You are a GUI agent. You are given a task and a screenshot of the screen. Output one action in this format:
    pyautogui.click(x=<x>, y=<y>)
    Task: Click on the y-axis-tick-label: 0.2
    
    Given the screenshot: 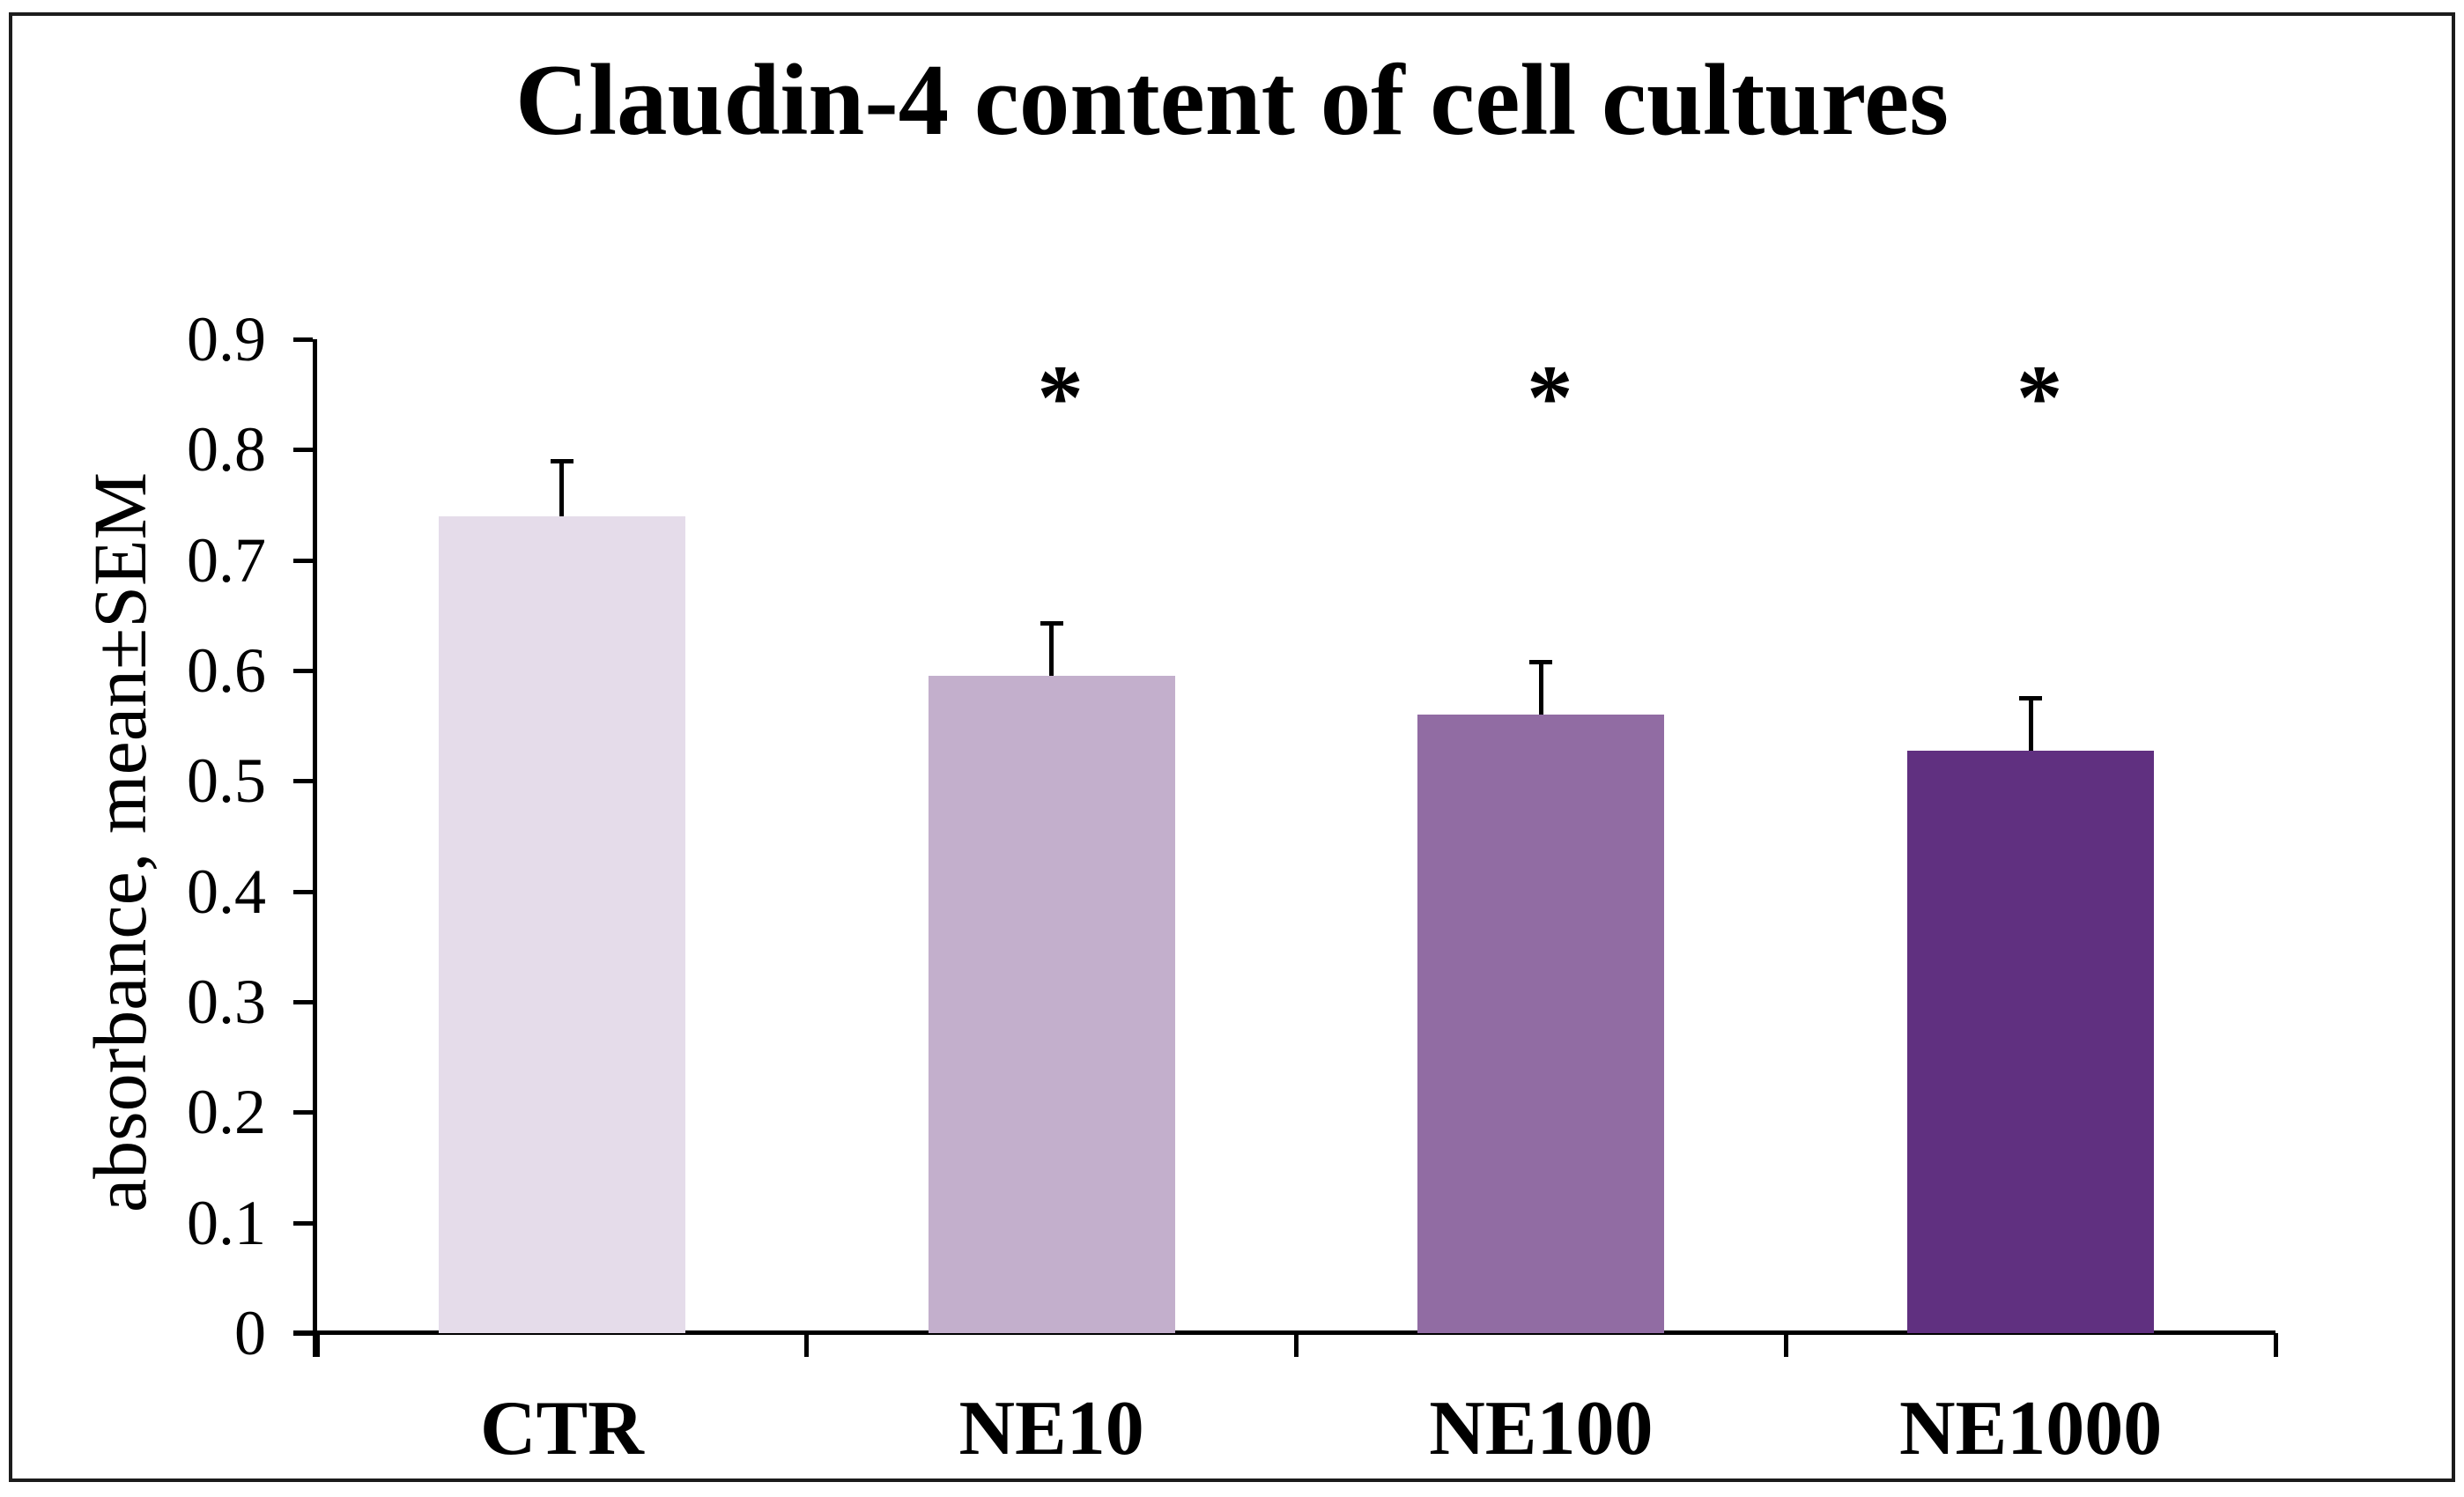 What is the action you would take?
    pyautogui.click(x=226, y=1112)
    